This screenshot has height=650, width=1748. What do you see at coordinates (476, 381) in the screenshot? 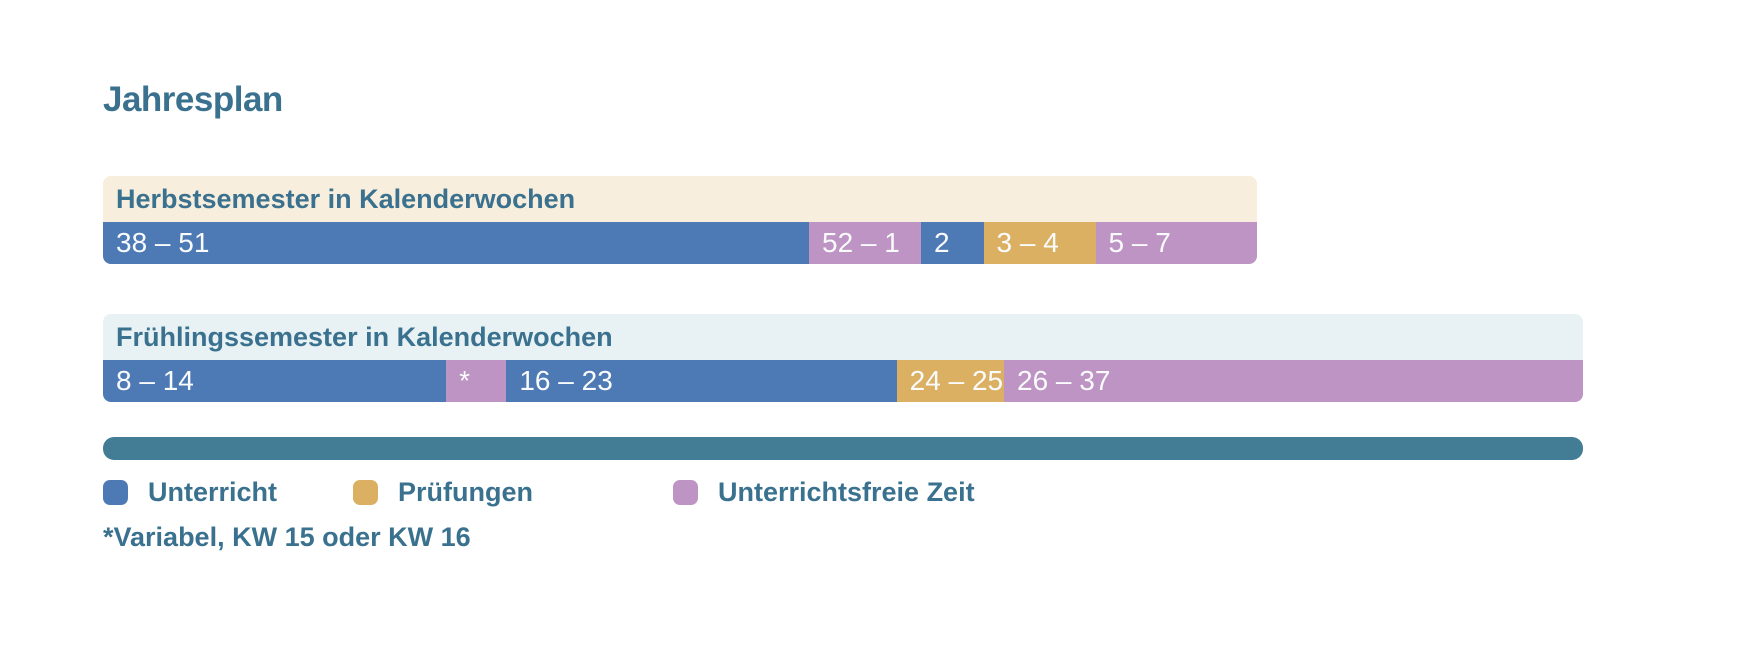
I see `bar-segment: *` at bounding box center [476, 381].